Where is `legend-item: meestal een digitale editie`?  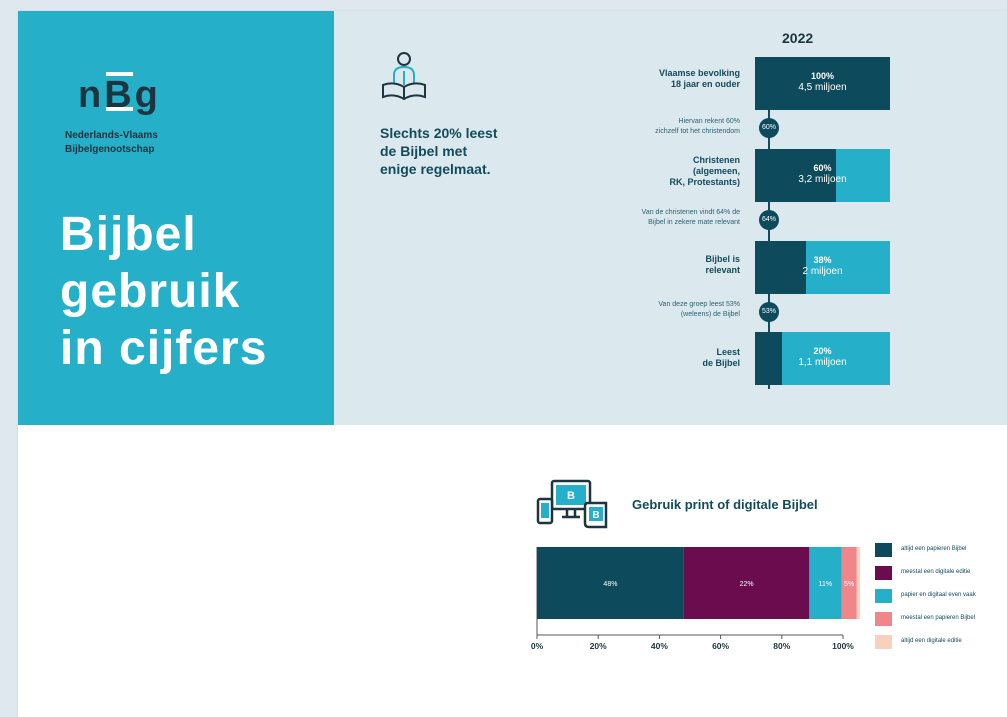
legend-item: meestal een digitale editie is located at coordinates (941, 573).